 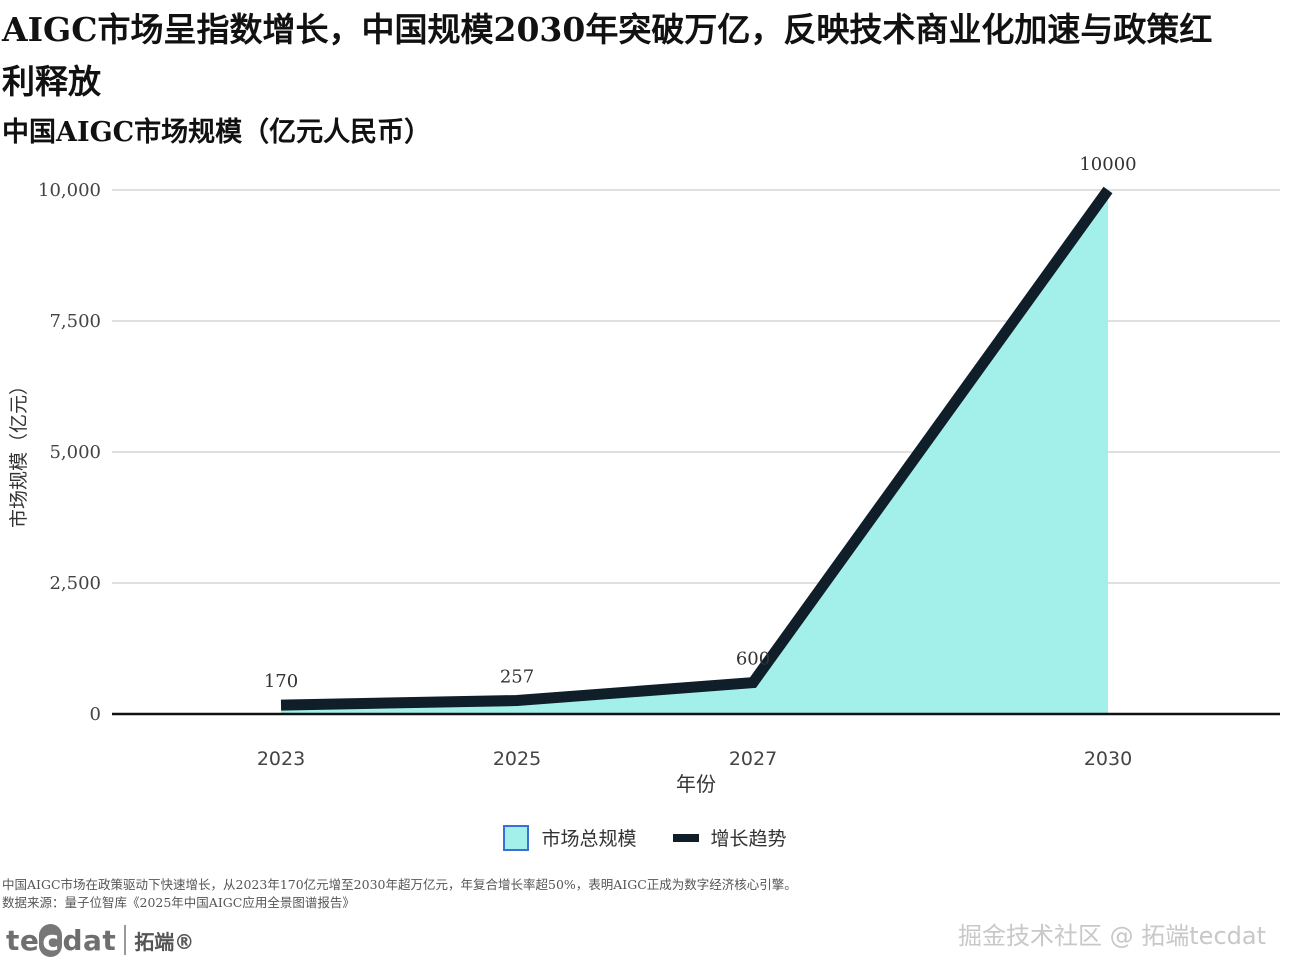 I want to click on legend-line-label: 增长趋势, so click(x=748, y=839).